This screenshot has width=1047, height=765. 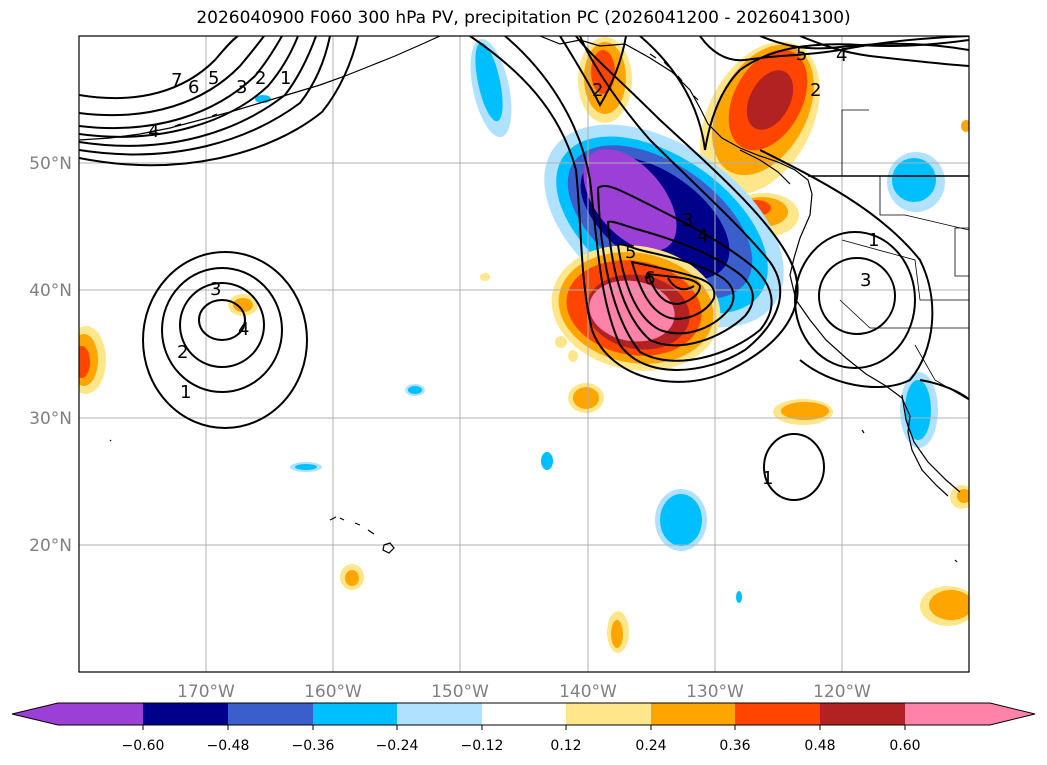 What do you see at coordinates (842, 692) in the screenshot?
I see `lon-label-120w: 120°W` at bounding box center [842, 692].